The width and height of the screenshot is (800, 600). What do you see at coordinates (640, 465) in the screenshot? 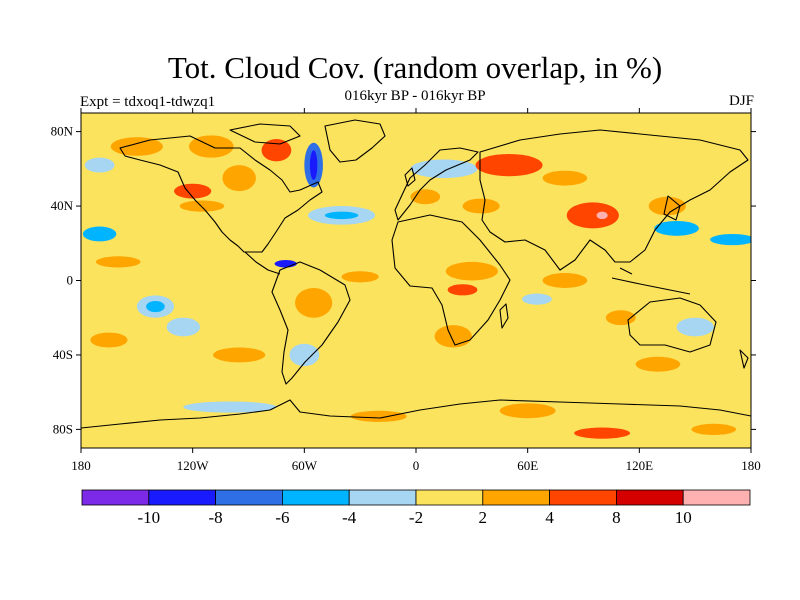
I see `lon-tick-label: 120E` at bounding box center [640, 465].